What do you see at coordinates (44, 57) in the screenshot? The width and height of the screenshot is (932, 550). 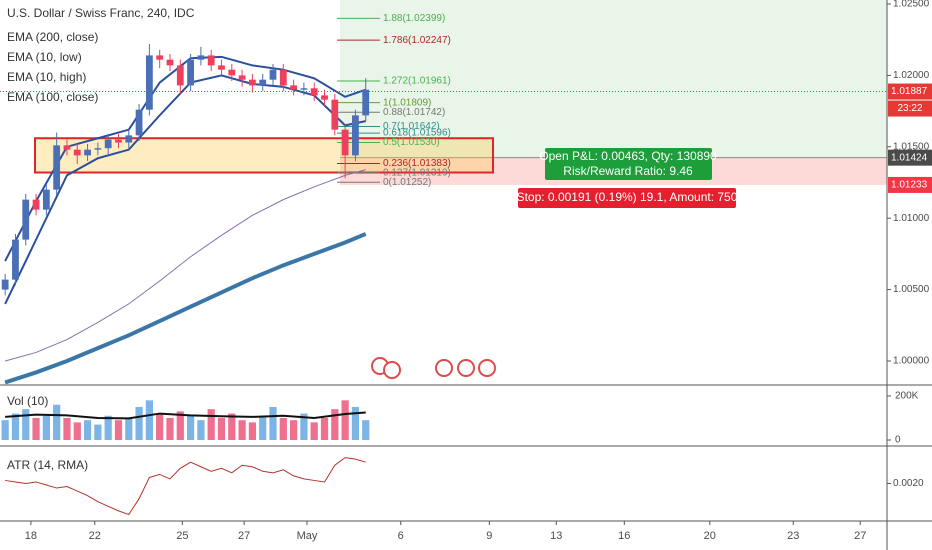 I see `indicator-label: EMA (10, low)` at bounding box center [44, 57].